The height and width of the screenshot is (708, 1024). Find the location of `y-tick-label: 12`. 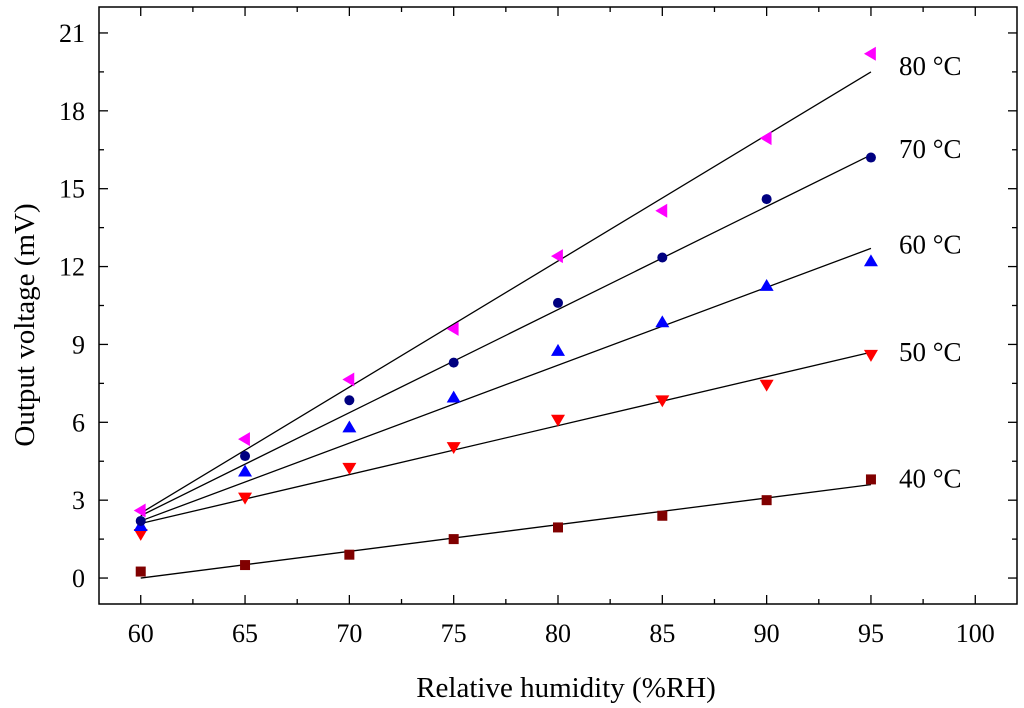

y-tick-label: 12 is located at coordinates (72, 267).